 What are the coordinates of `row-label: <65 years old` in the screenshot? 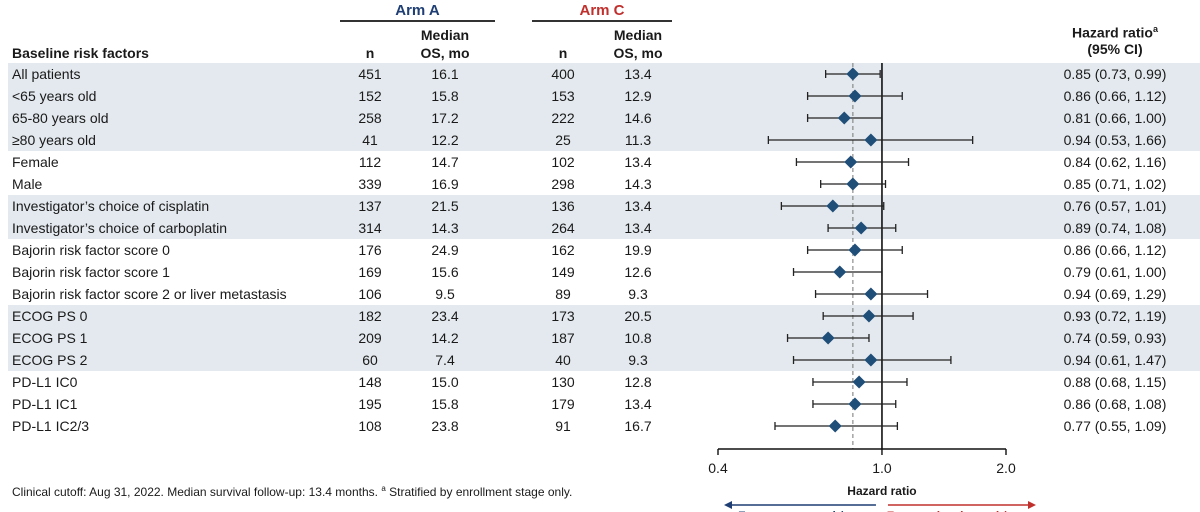 It's located at (54, 96).